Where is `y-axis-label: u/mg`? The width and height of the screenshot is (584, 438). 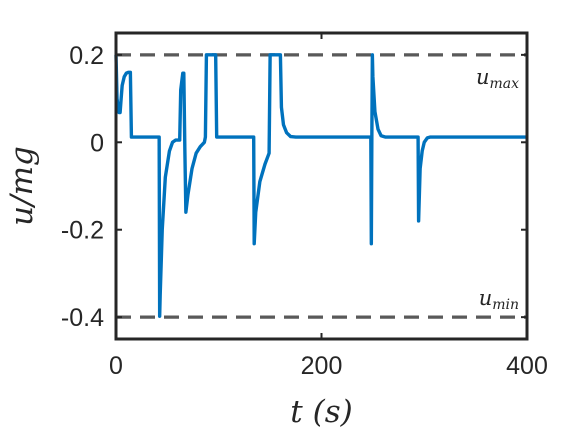
y-axis-label: u/mg is located at coordinates (22, 186).